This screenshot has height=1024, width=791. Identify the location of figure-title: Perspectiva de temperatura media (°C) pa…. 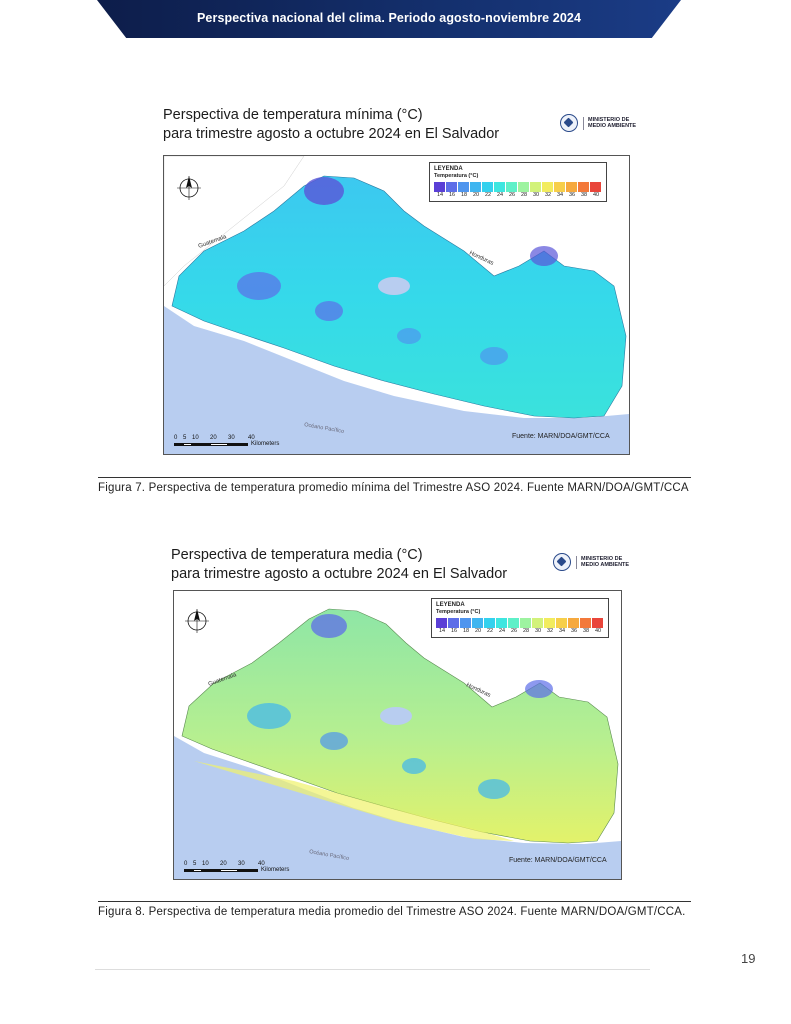
(339, 565).